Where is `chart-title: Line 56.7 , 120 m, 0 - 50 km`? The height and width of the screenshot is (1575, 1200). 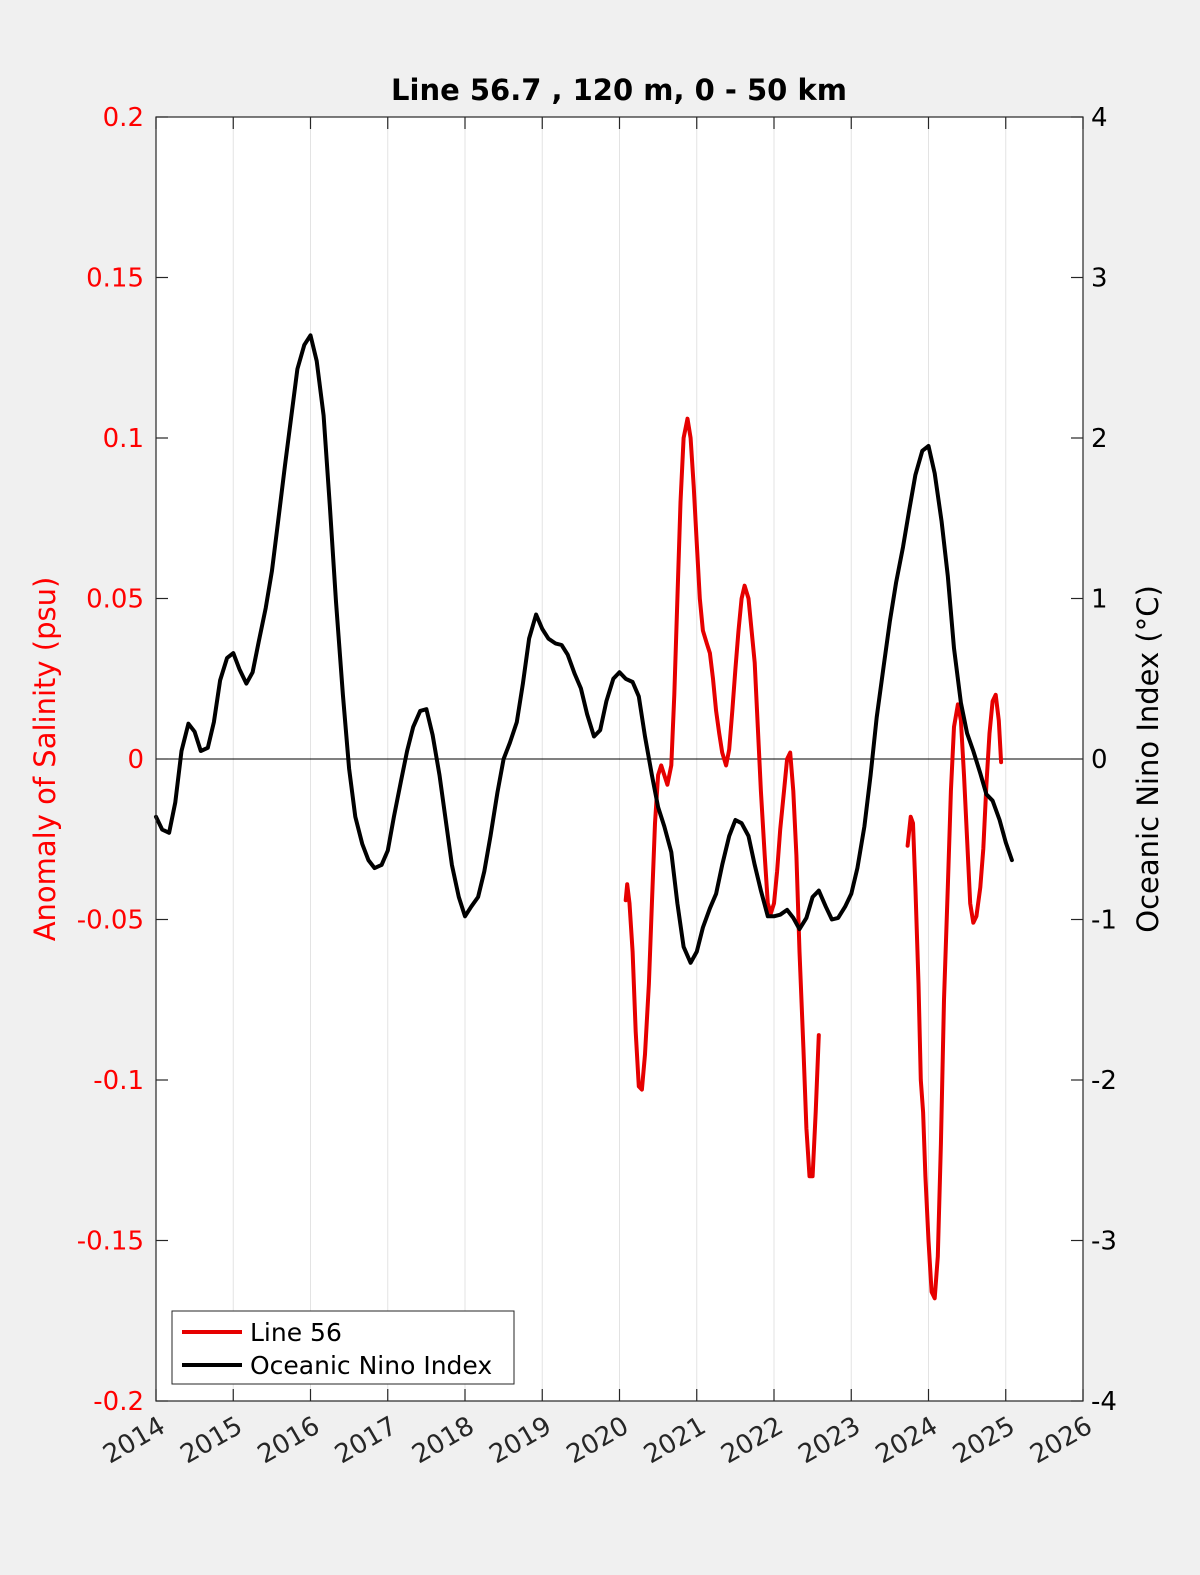 chart-title: Line 56.7 , 120 m, 0 - 50 km is located at coordinates (619, 90).